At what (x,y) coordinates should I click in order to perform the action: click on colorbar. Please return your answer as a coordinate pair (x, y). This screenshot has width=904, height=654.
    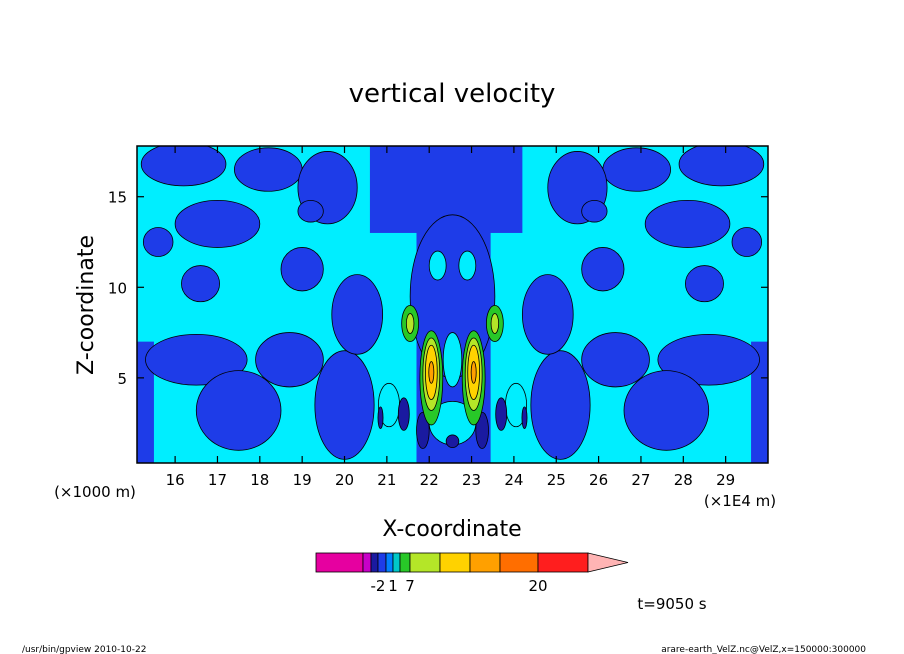
    Looking at the image, I should click on (472, 562).